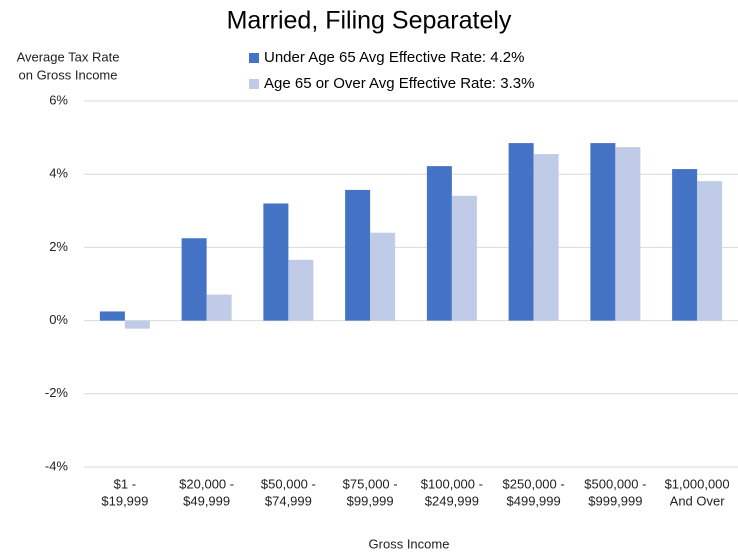 This screenshot has width=738, height=556. What do you see at coordinates (58, 319) in the screenshot?
I see `y-tick-label: 0%` at bounding box center [58, 319].